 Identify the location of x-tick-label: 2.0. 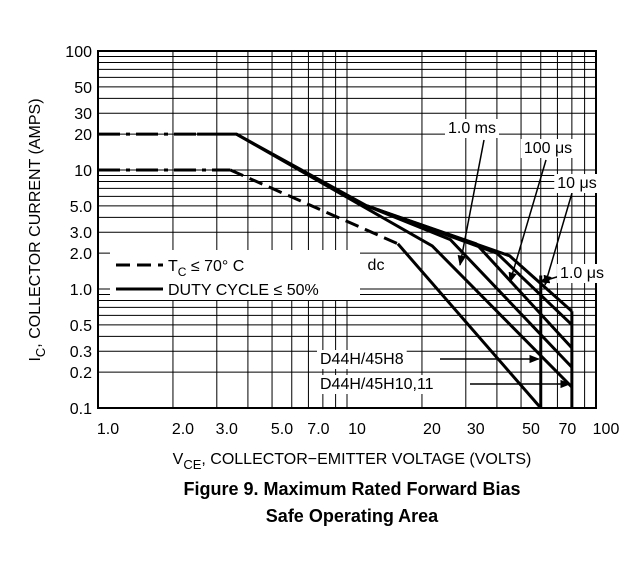
(183, 429).